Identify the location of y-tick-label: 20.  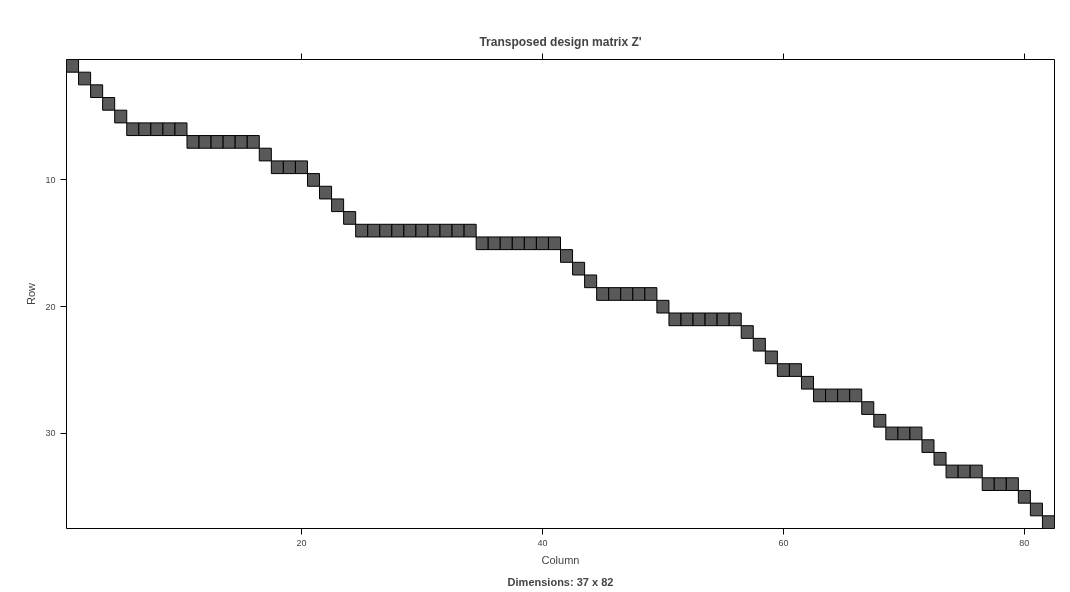
(50, 306).